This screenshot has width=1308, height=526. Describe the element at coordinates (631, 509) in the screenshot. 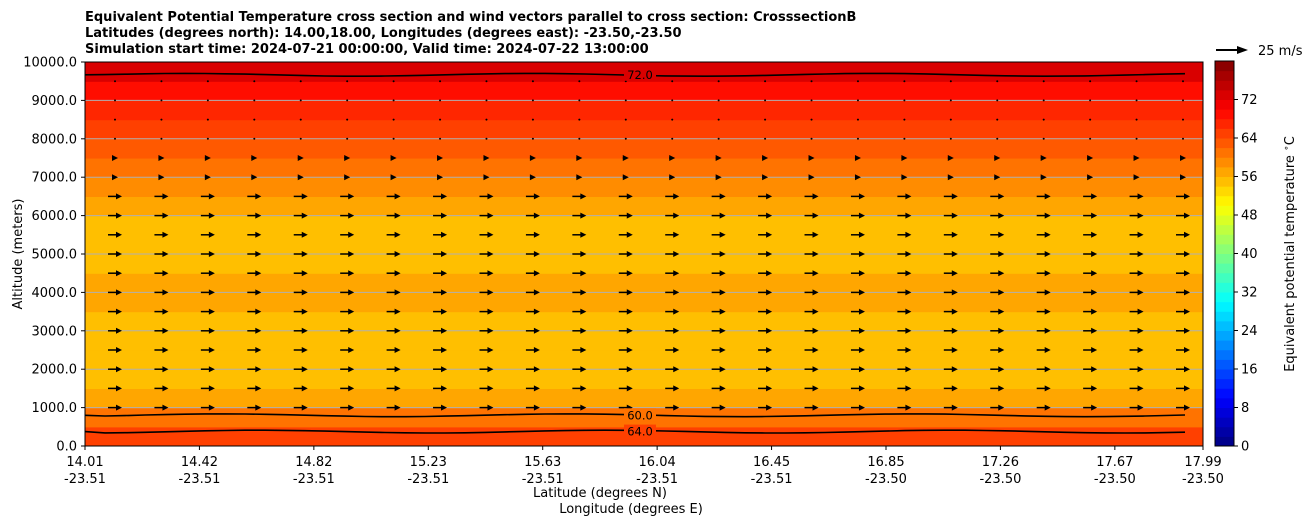

I see `x-axis-label-longitude: Longitude (degrees E)` at that location.